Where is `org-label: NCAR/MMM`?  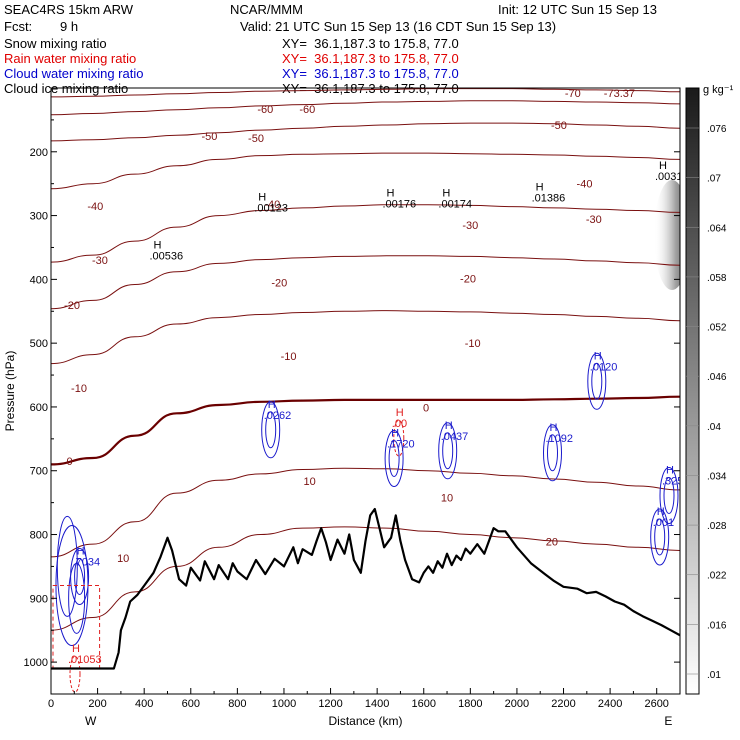 org-label: NCAR/MMM is located at coordinates (266, 9).